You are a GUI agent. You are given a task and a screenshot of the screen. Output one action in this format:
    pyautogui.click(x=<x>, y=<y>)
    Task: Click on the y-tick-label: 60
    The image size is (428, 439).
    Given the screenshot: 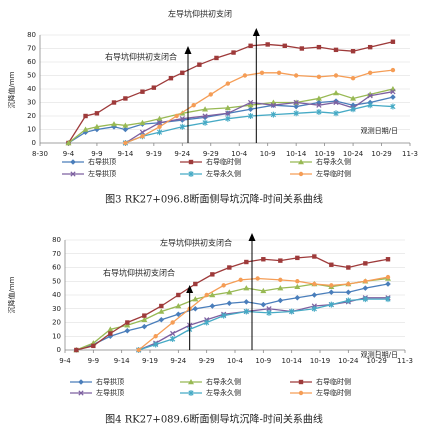 What is the action you would take?
    pyautogui.click(x=31, y=62)
    